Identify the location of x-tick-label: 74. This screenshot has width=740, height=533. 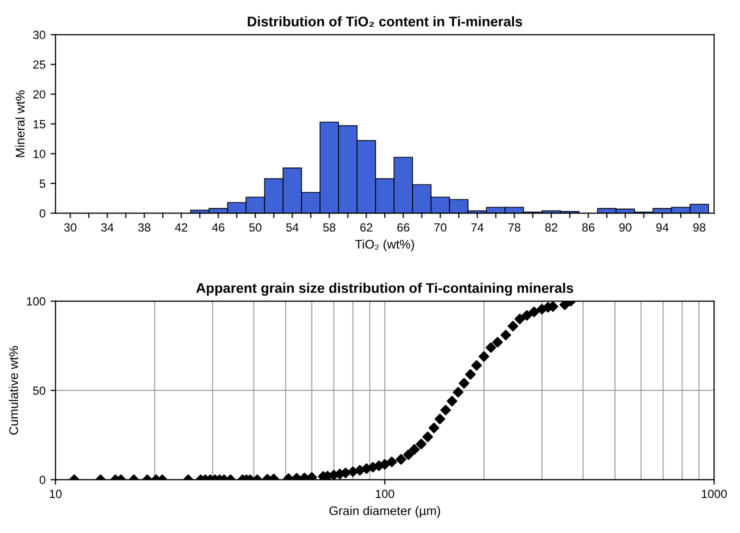
(477, 227).